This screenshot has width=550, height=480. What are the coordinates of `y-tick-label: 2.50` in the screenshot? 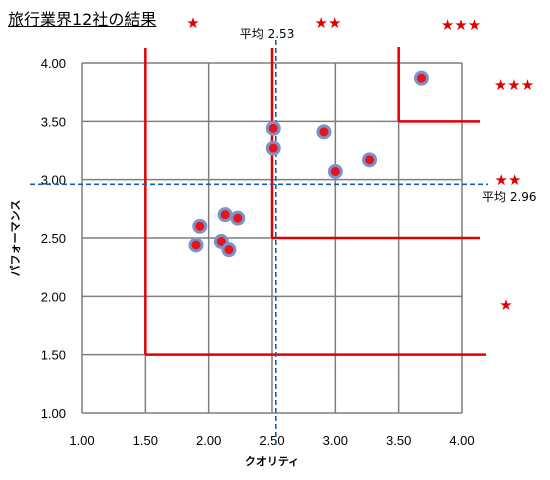 It's located at (53, 238).